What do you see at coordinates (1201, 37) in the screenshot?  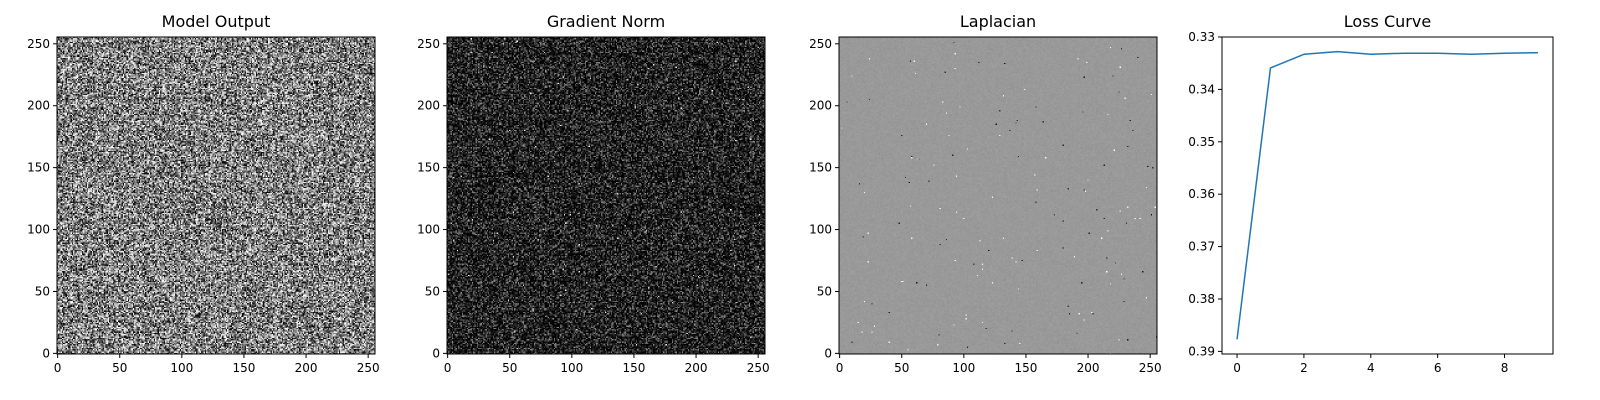 I see `y-tick-label: 0.33` at bounding box center [1201, 37].